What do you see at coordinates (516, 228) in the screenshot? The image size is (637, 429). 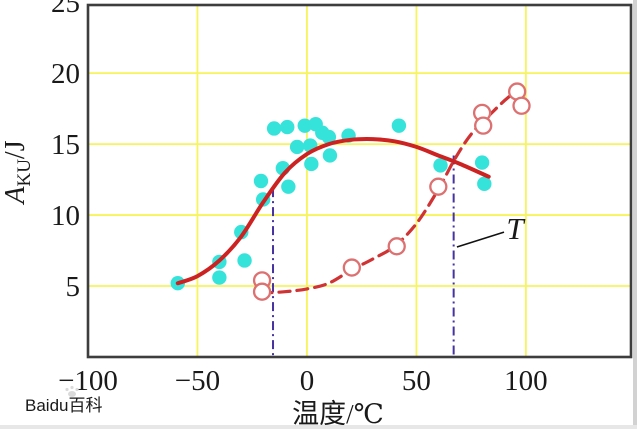 I see `t-annotation-label: T` at bounding box center [516, 228].